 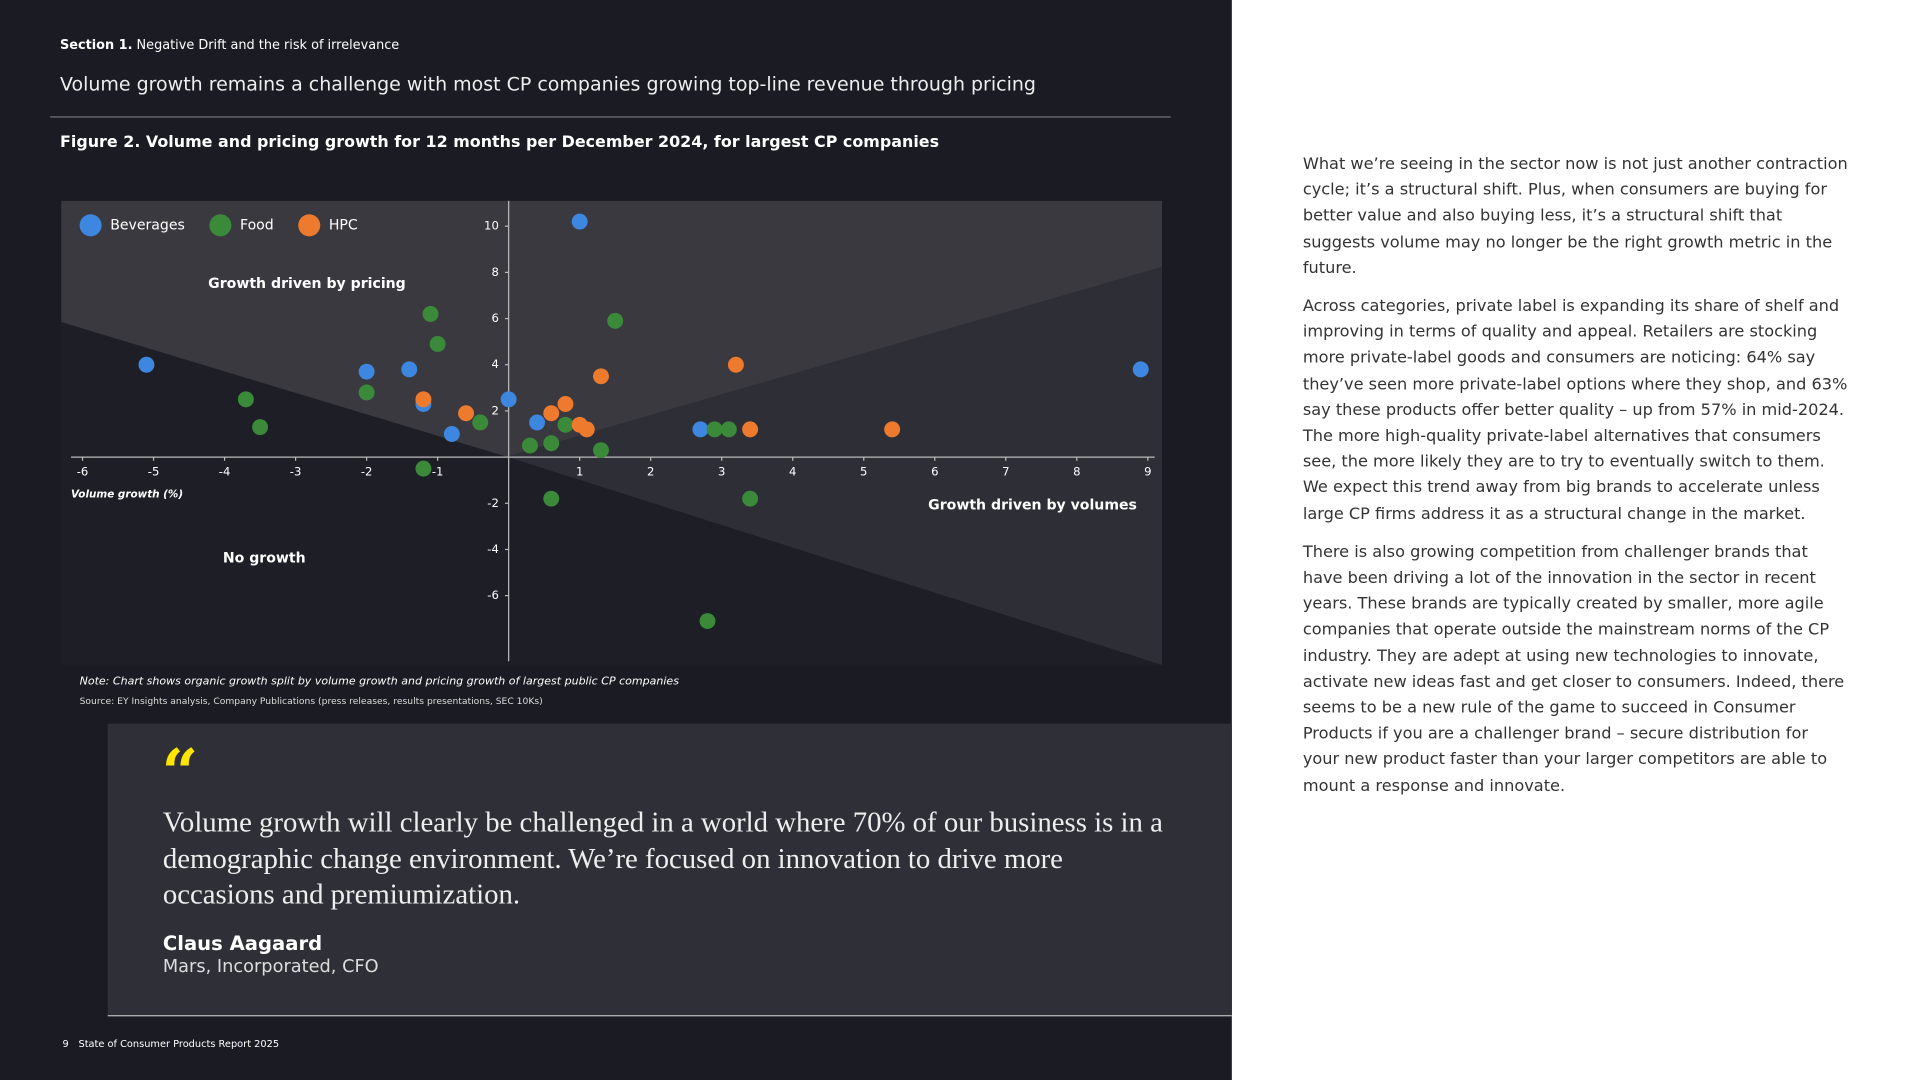 What do you see at coordinates (493, 595) in the screenshot?
I see `y-tick-label: -6` at bounding box center [493, 595].